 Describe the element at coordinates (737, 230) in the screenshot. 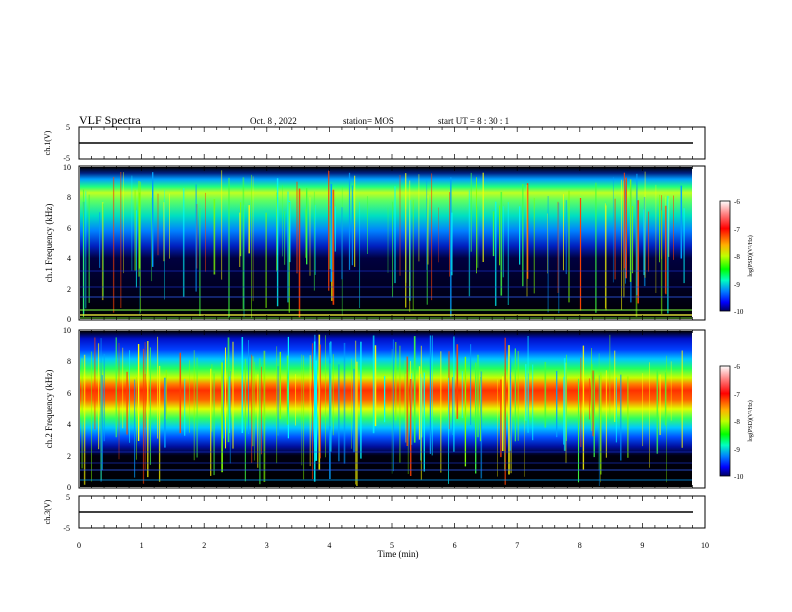

I see `ch1-cb-tick-7: -7` at that location.